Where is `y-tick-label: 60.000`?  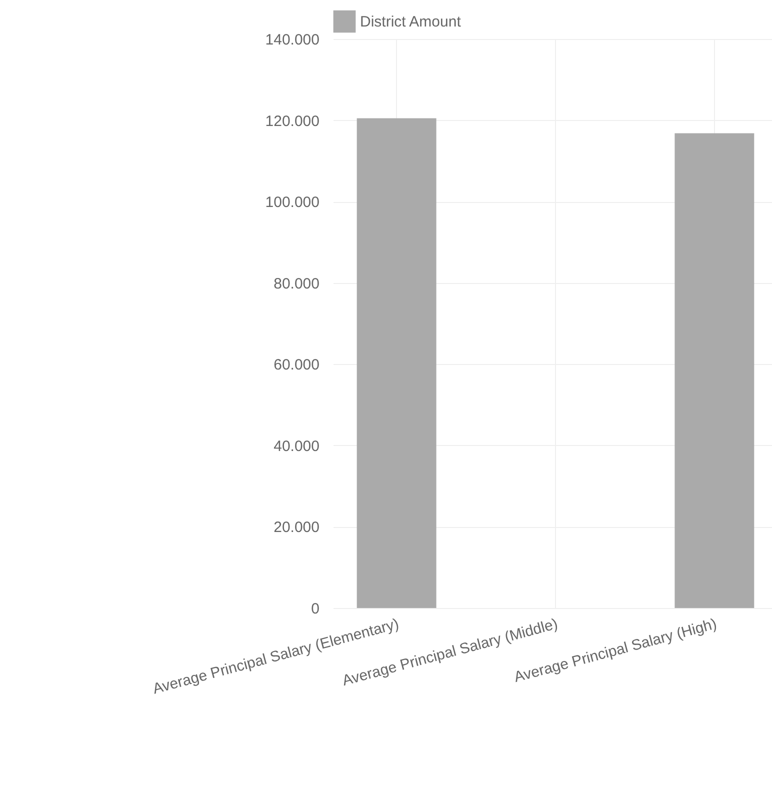
y-tick-label: 60.000 is located at coordinates (297, 365).